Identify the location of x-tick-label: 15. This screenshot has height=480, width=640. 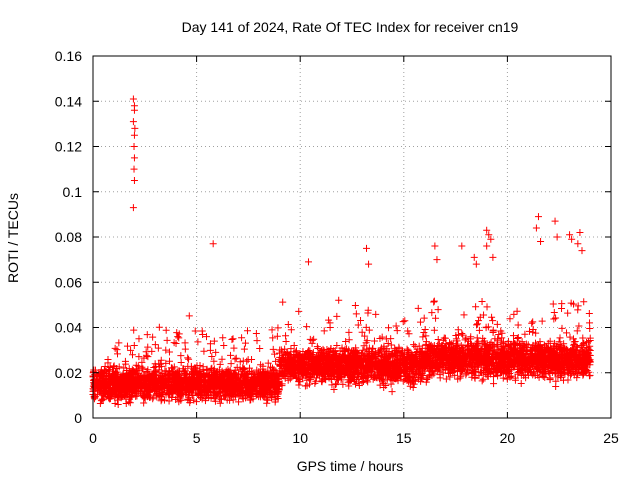
(404, 438).